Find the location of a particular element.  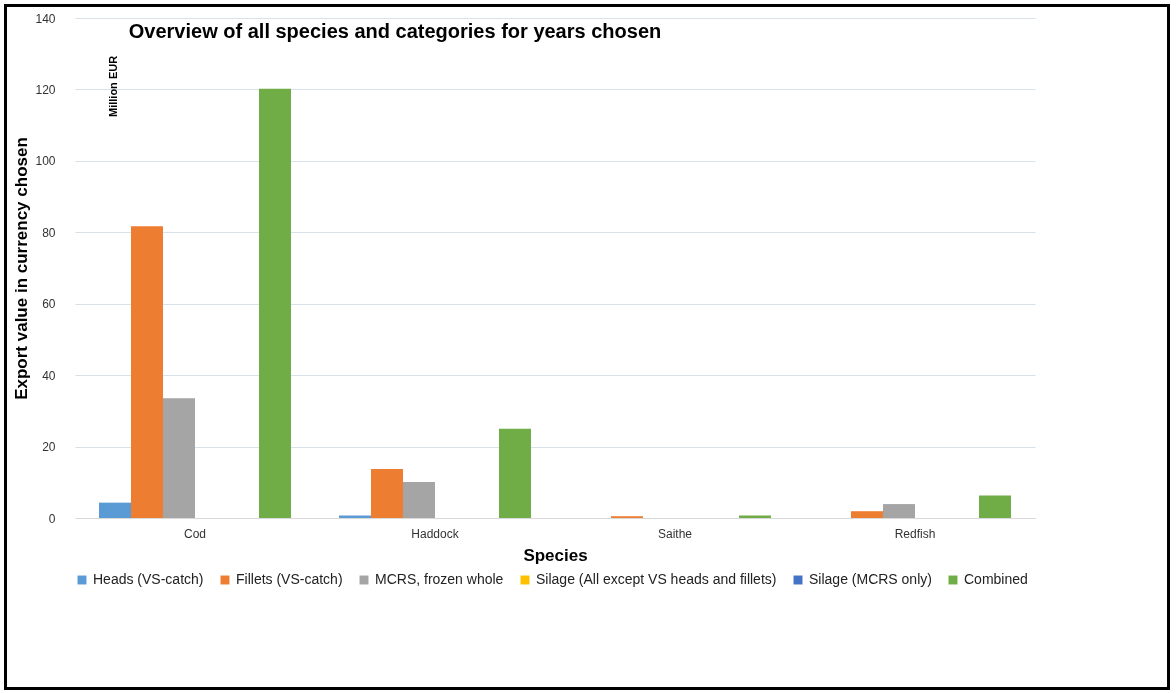

x-tick-label: Redfish is located at coordinates (915, 533).